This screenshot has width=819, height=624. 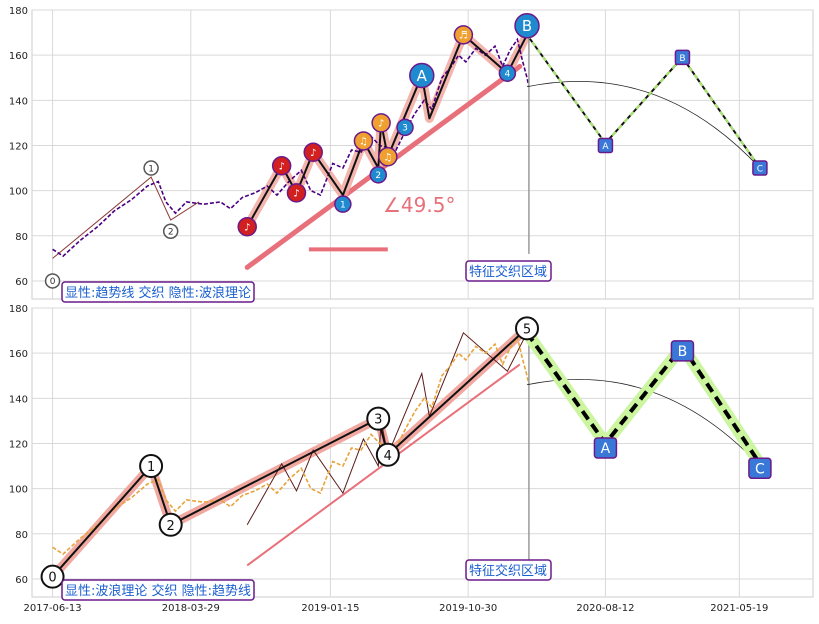 What do you see at coordinates (18, 399) in the screenshot?
I see `y-tick-label: 140` at bounding box center [18, 399].